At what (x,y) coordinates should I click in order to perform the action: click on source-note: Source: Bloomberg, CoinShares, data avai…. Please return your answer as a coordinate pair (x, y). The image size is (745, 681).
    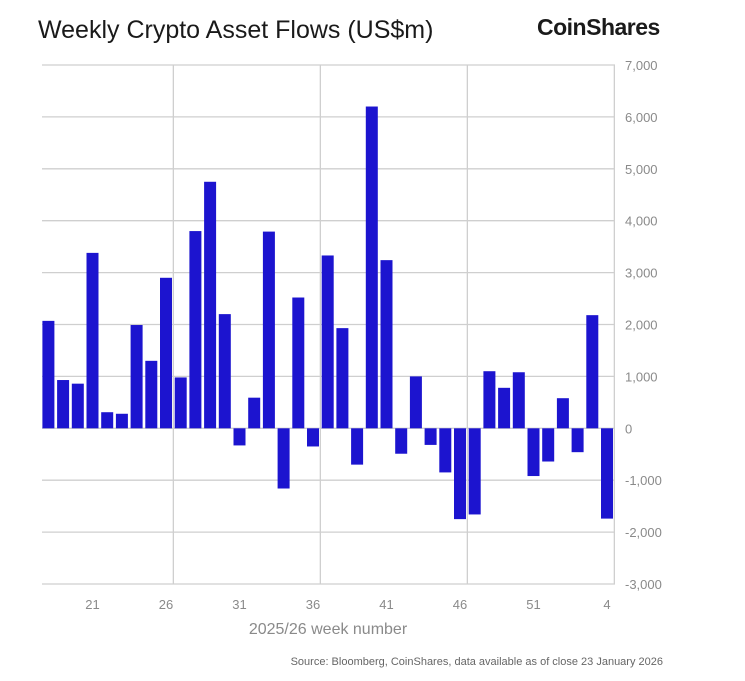
    Looking at the image, I should click on (476, 662).